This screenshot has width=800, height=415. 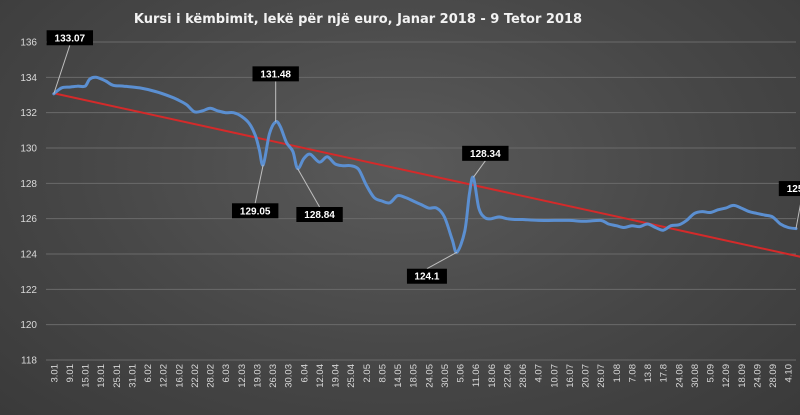 What do you see at coordinates (28, 43) in the screenshot?
I see `y-tick-label: 136` at bounding box center [28, 43].